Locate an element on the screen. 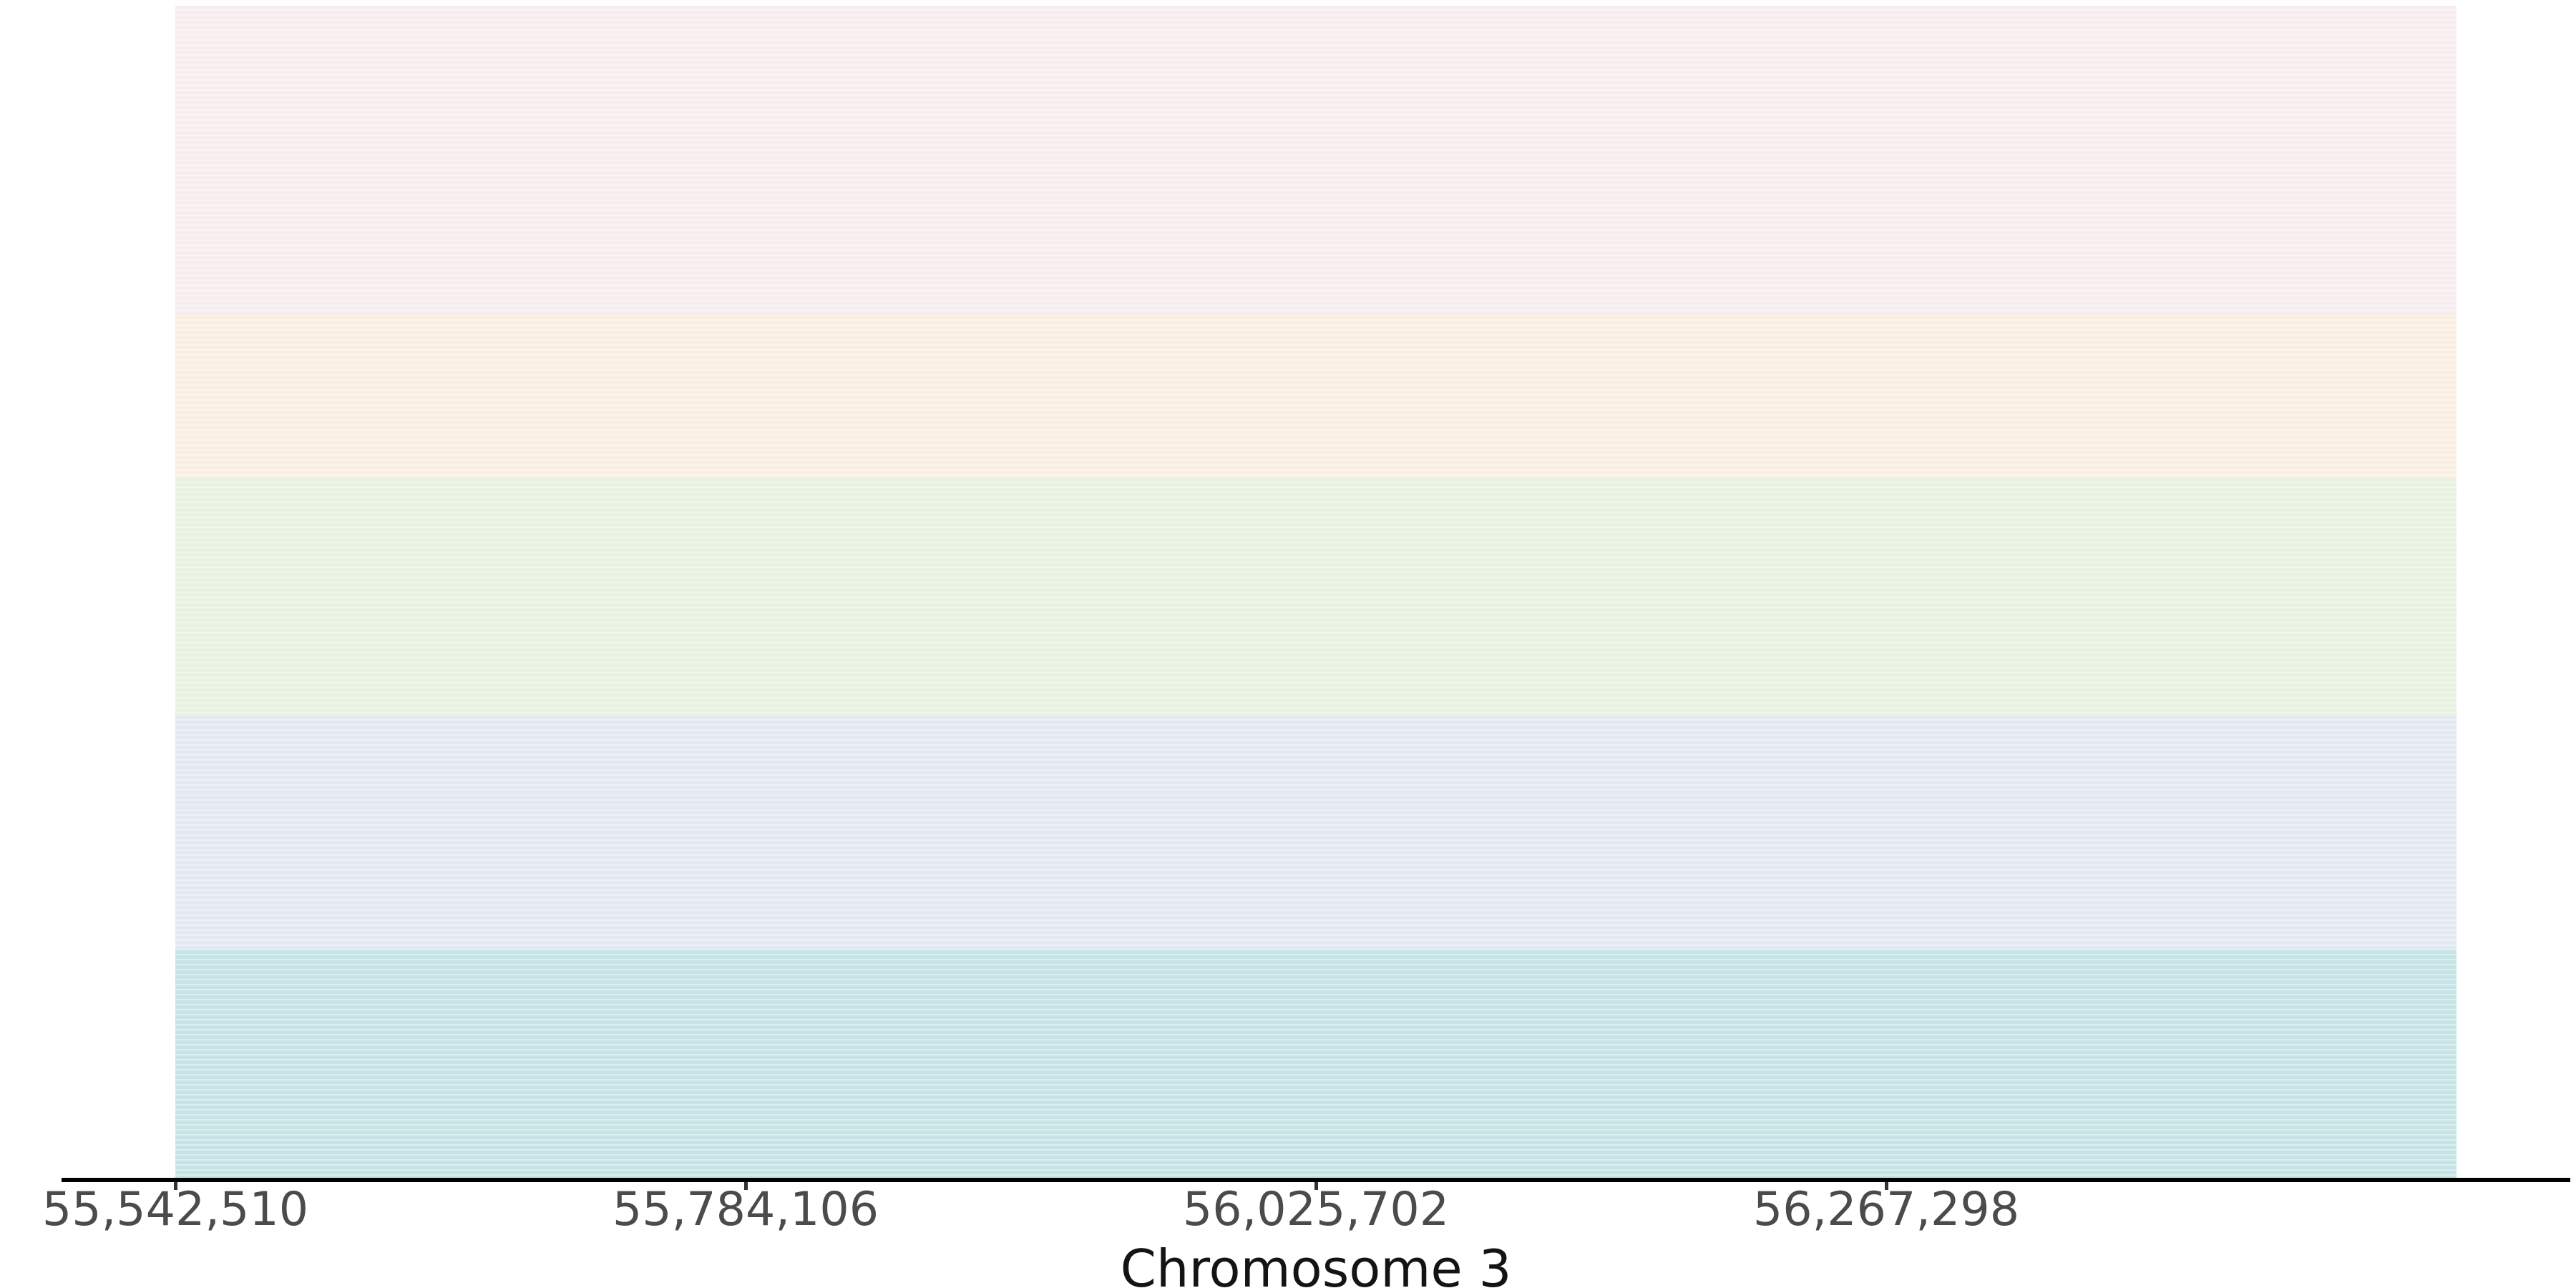 This screenshot has height=1288, width=2576. x-tick-label: 55,542,510 is located at coordinates (175, 1209).